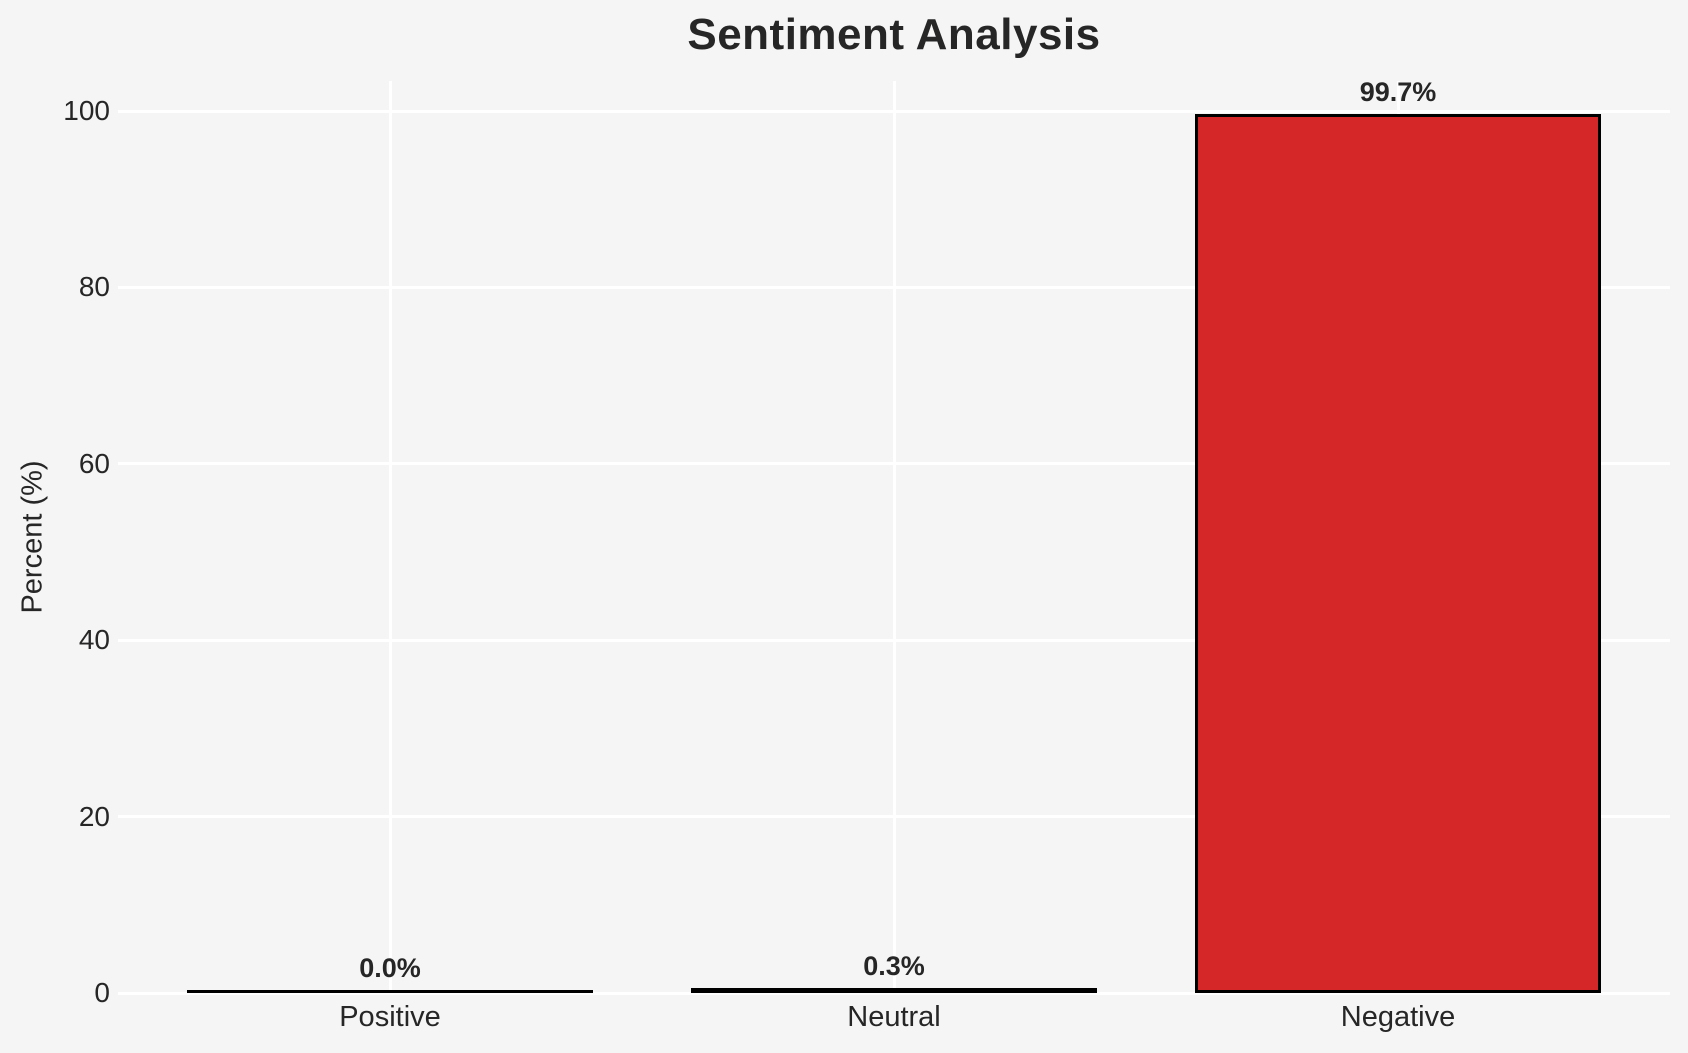 Image resolution: width=1688 pixels, height=1053 pixels. What do you see at coordinates (102, 992) in the screenshot?
I see `y-tick-label-0: 0` at bounding box center [102, 992].